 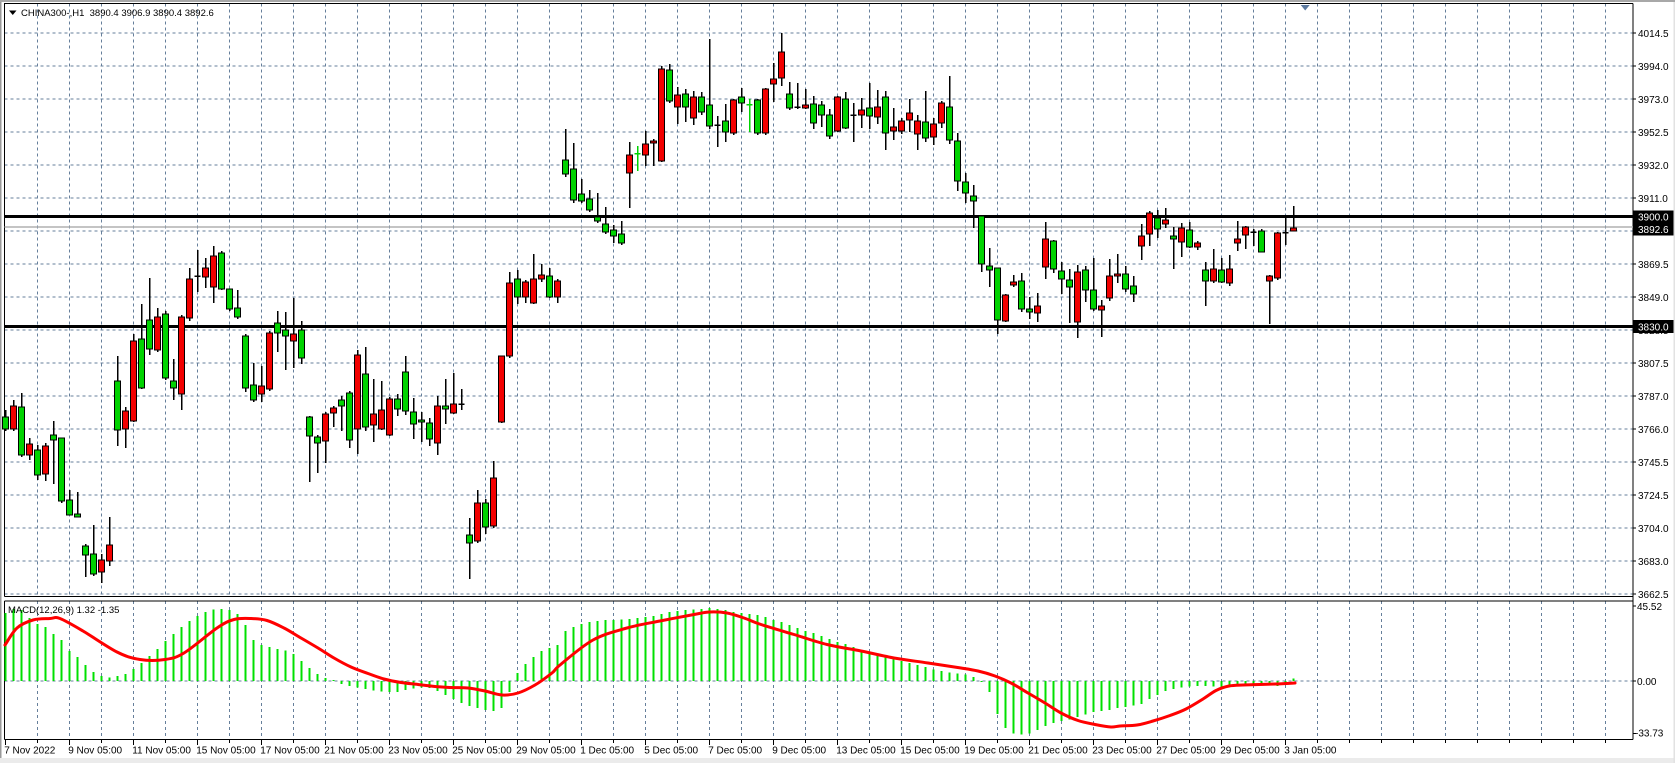 What do you see at coordinates (1653, 562) in the screenshot?
I see `svg-text: 3683.0` at bounding box center [1653, 562].